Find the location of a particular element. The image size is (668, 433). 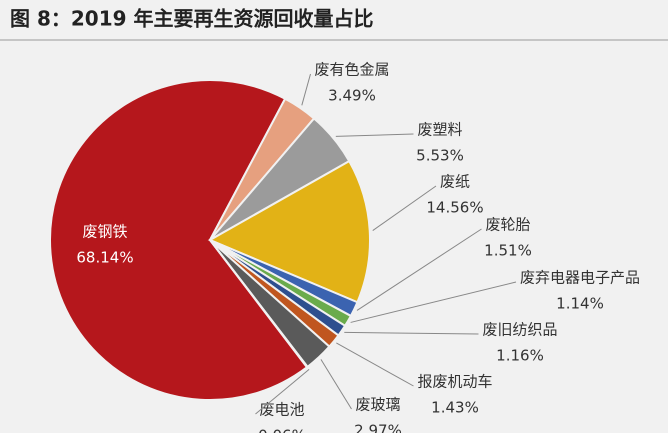

value-label: 3.49% is located at coordinates (352, 96).